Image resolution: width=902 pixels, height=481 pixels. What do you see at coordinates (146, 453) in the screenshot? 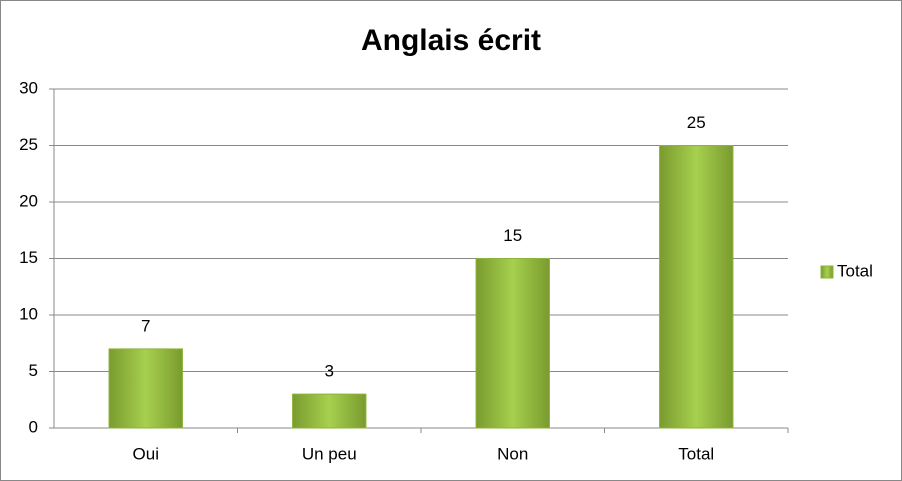
I see `x-tick-label: Oui` at bounding box center [146, 453].